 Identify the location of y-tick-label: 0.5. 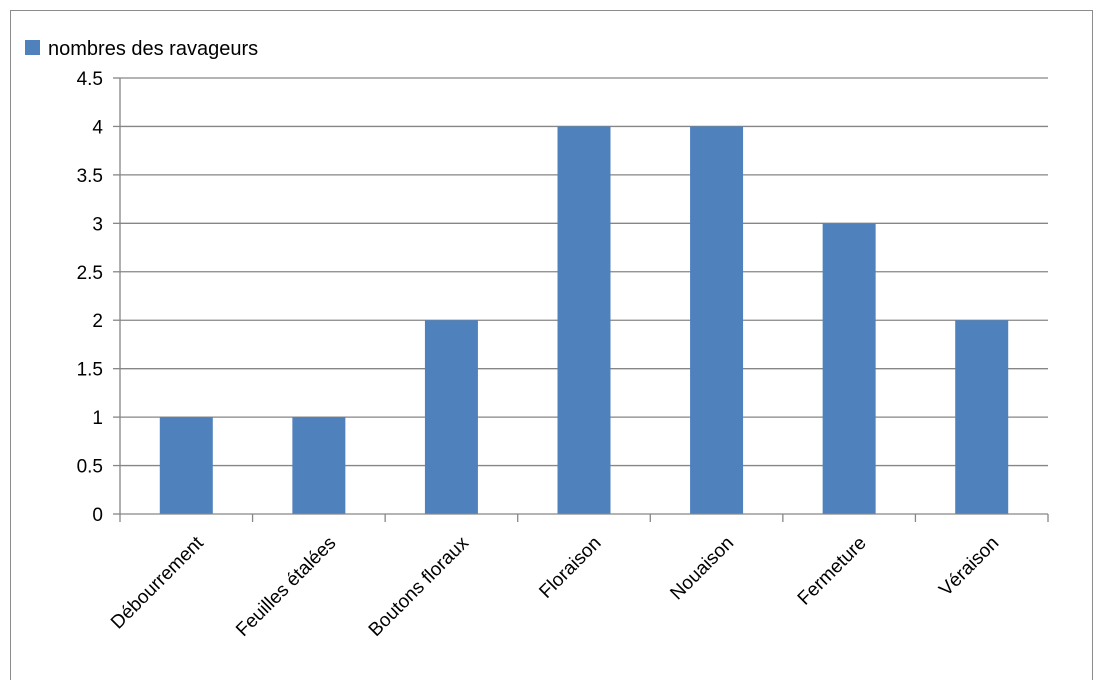
(90, 467).